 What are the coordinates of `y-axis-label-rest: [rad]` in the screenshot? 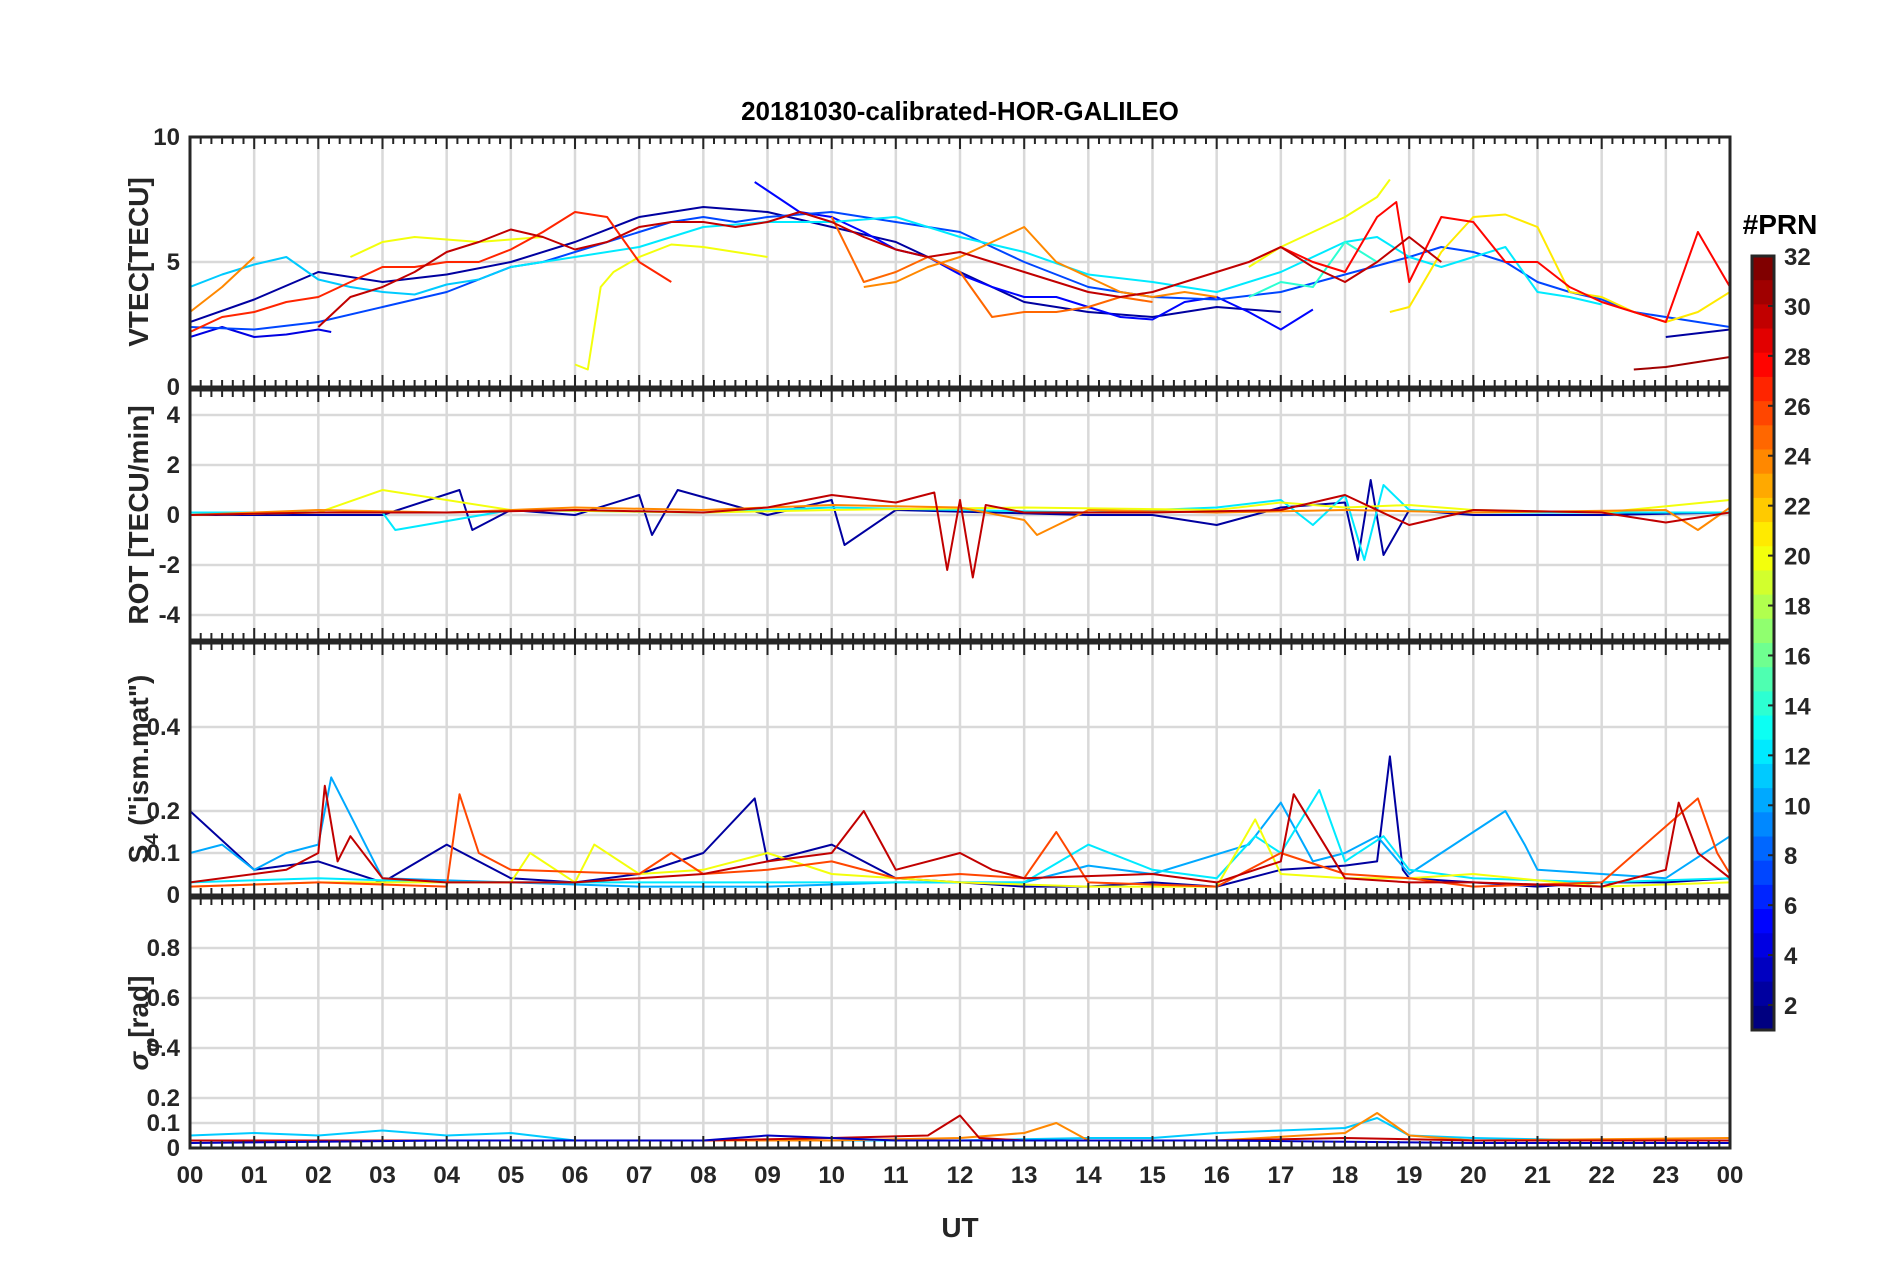 It's located at (138, 1007).